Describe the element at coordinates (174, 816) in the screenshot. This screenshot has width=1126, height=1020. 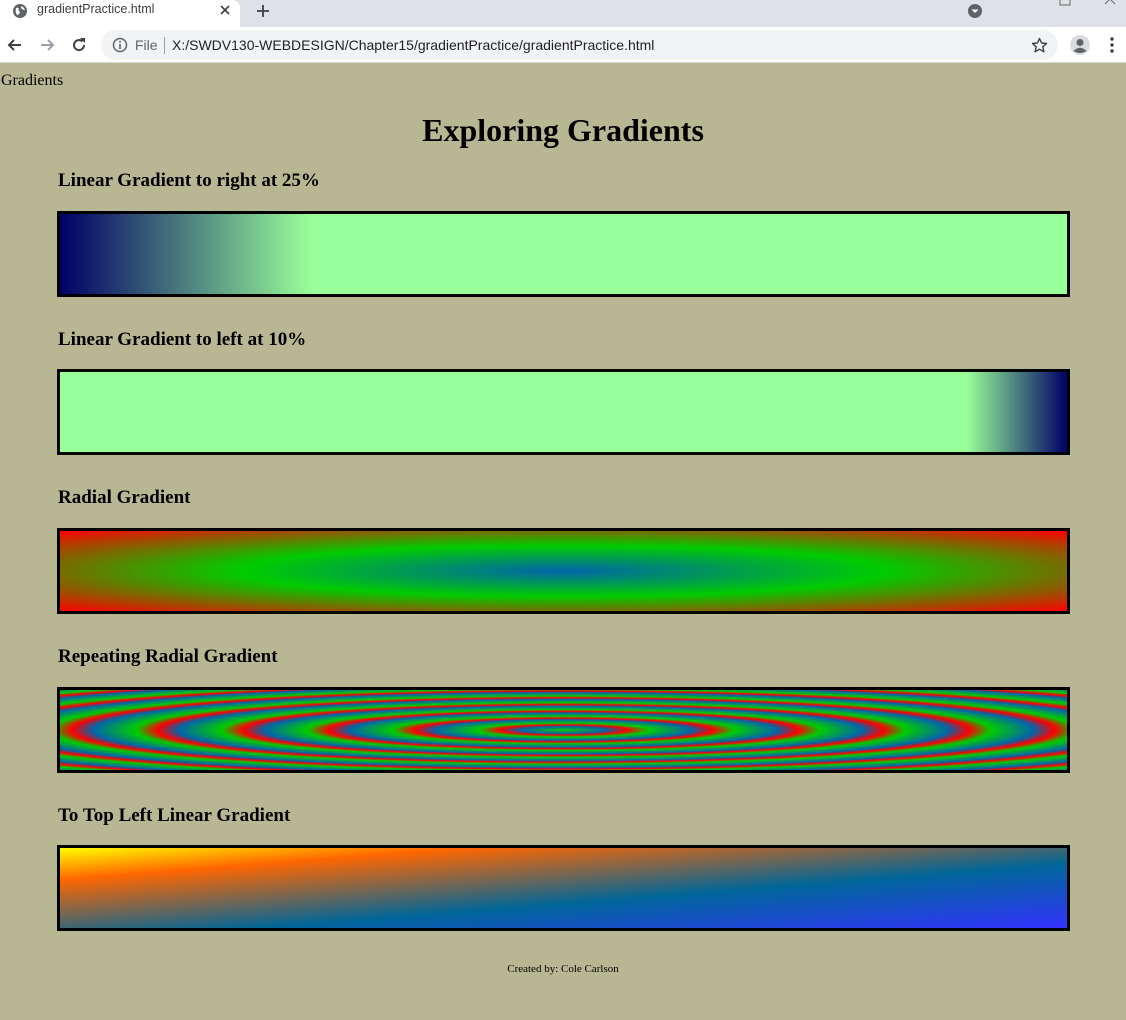
I see `section-heading-top-left: To Top Left Linear Gradient` at that location.